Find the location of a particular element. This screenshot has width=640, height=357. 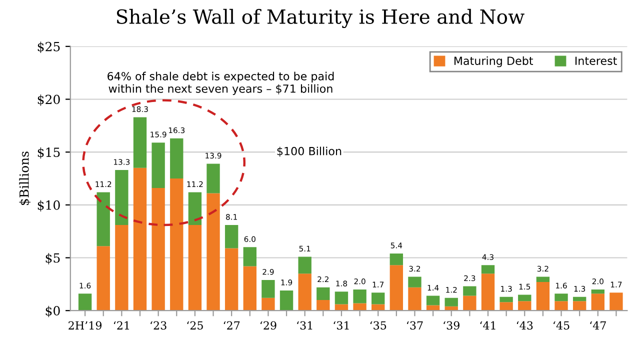

x-tick-label: ‘21 is located at coordinates (121, 325).